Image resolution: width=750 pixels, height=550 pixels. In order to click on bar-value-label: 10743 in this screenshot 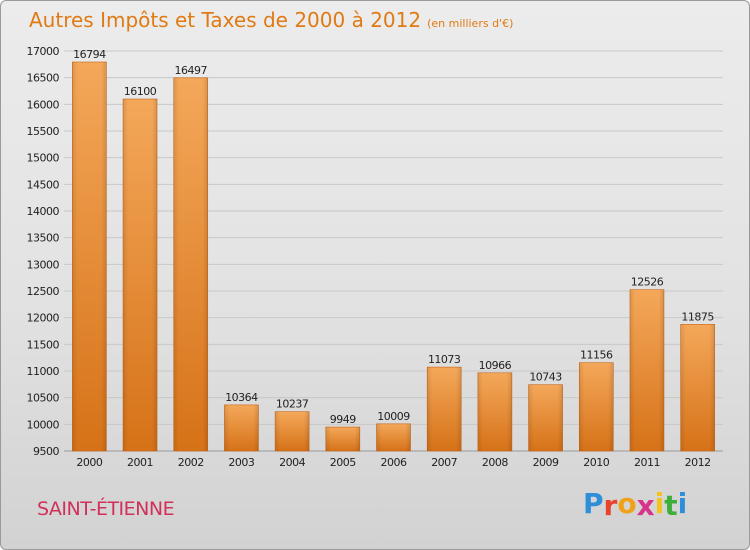, I will do `click(545, 377)`.